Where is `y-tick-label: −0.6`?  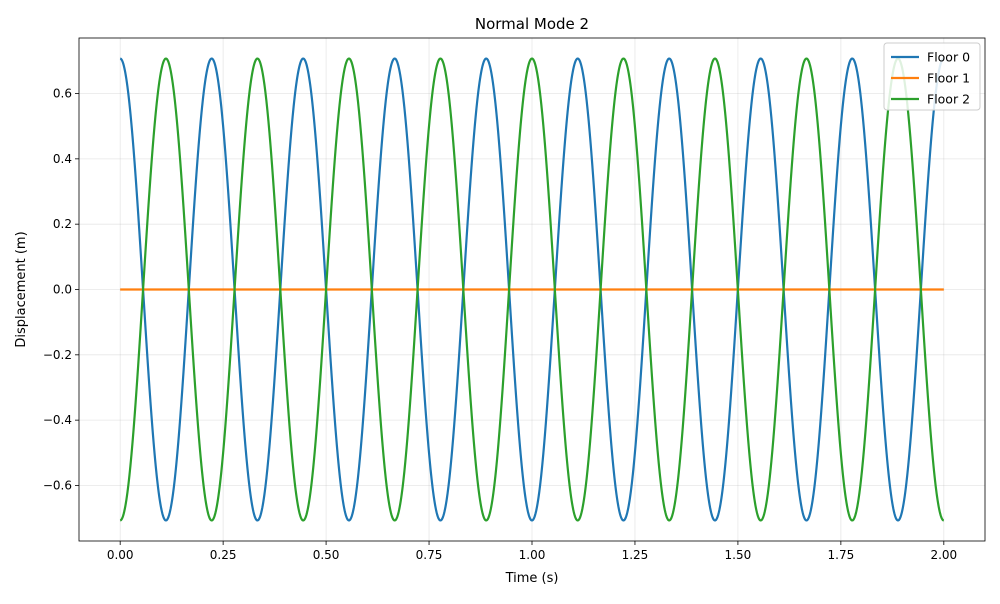 y-tick-label: −0.6 is located at coordinates (57, 485).